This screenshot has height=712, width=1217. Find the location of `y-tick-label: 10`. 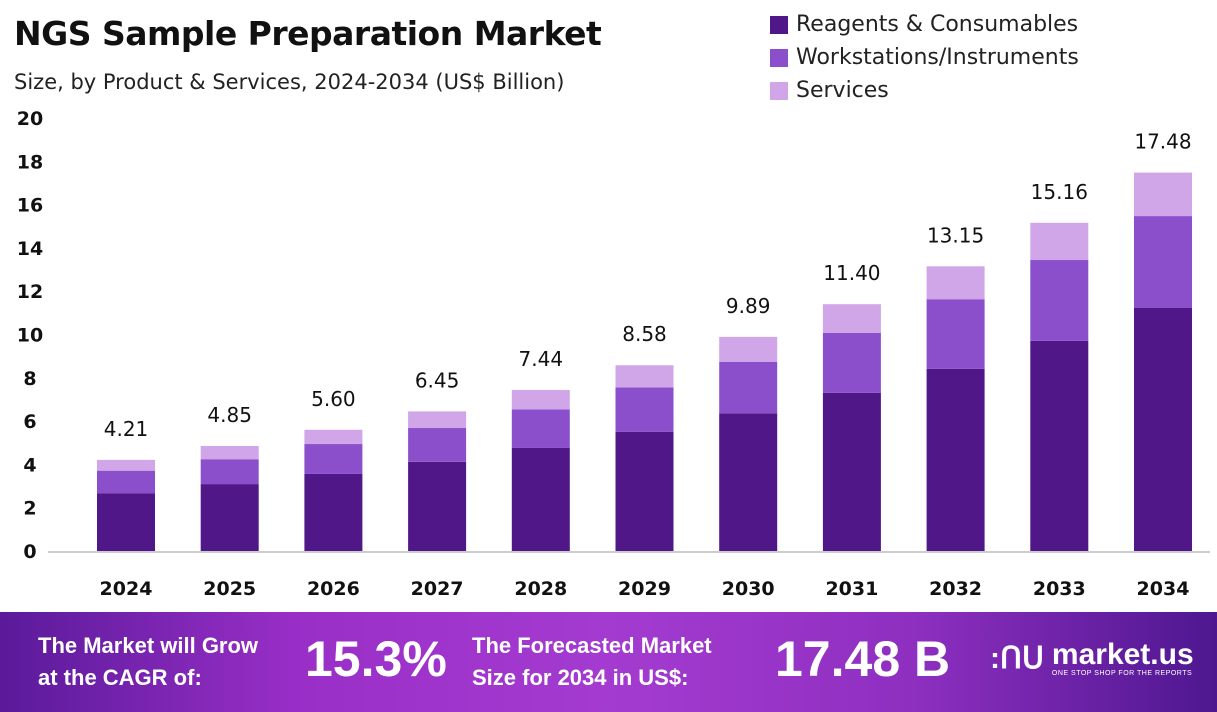

y-tick-label: 10 is located at coordinates (30, 336).